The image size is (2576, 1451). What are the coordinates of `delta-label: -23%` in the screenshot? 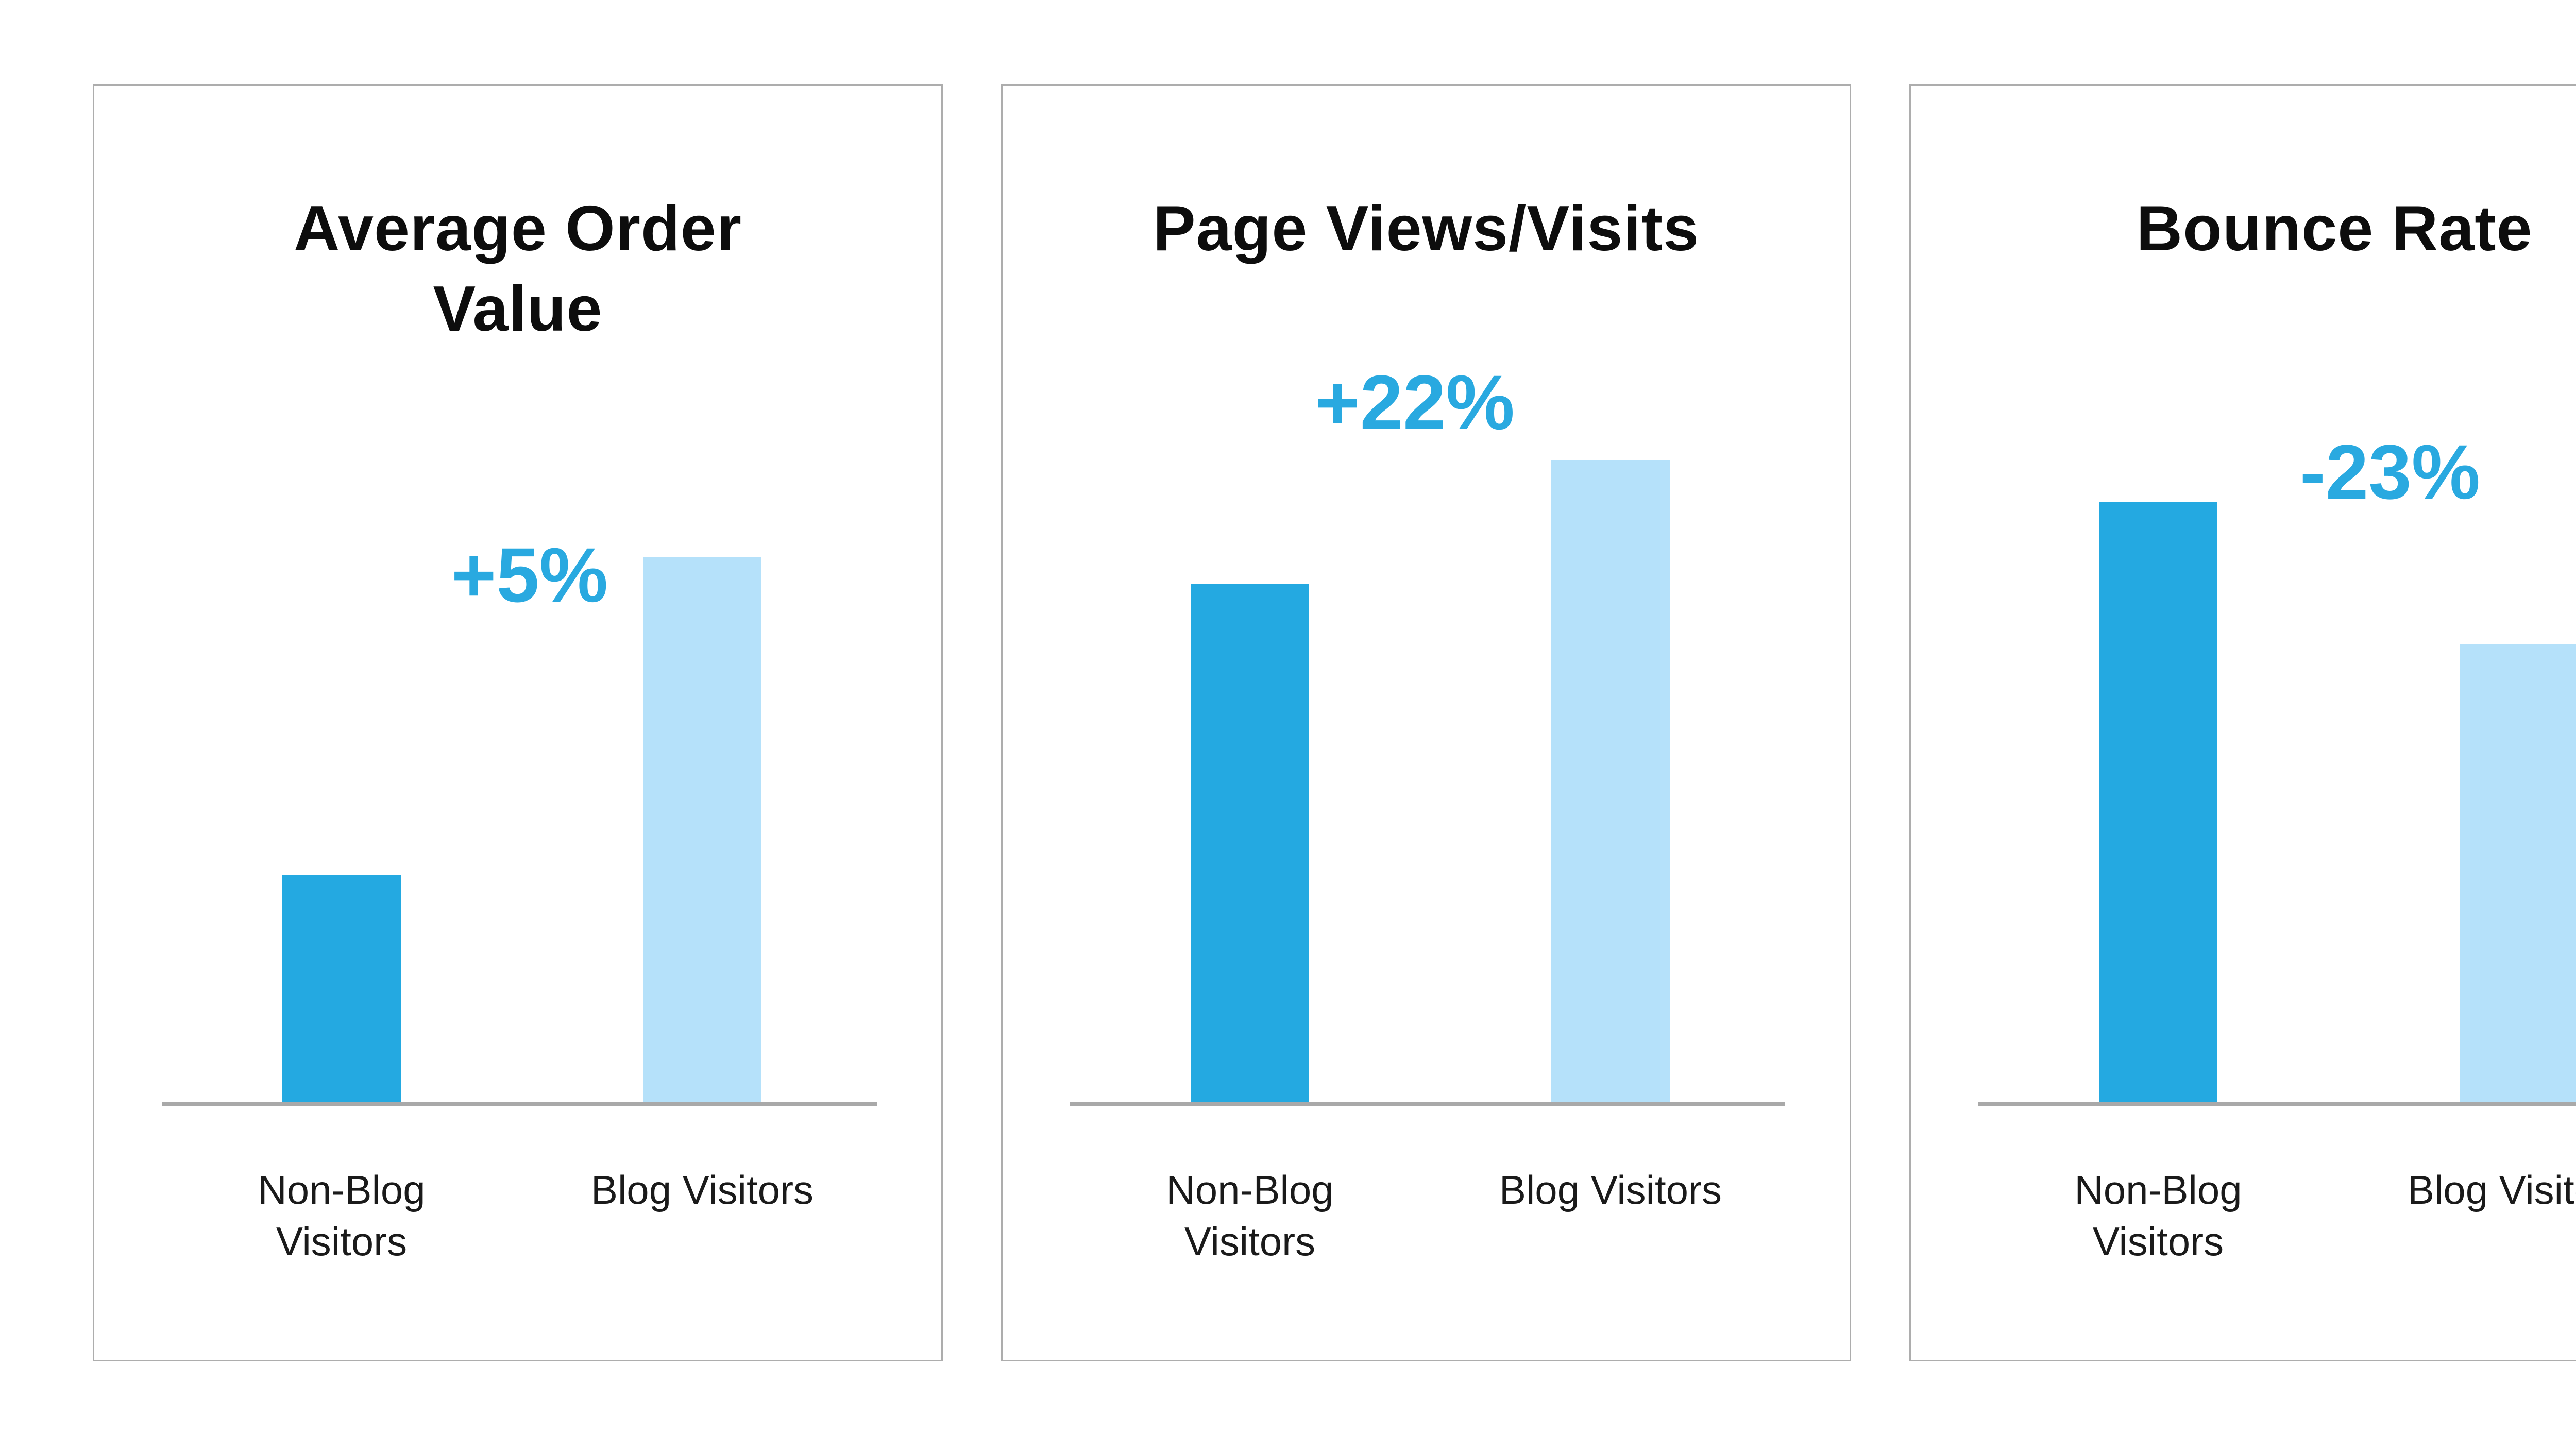 It's located at (2390, 472).